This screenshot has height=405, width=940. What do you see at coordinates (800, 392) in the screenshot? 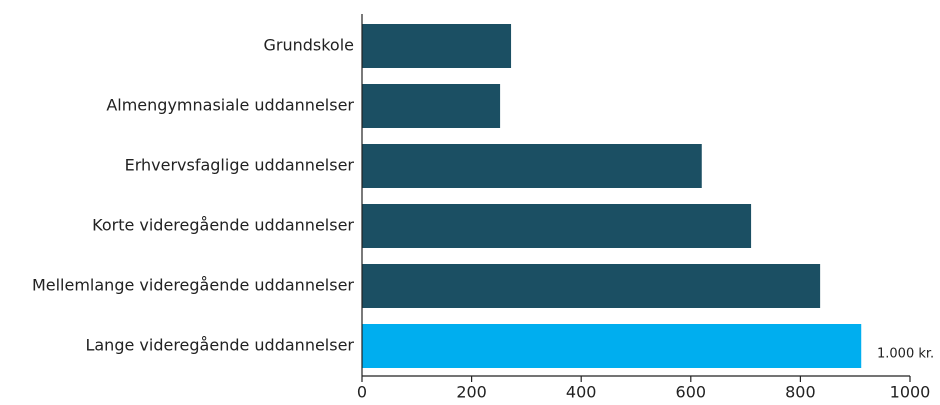
I see `x-tick-label: 800` at bounding box center [800, 392].